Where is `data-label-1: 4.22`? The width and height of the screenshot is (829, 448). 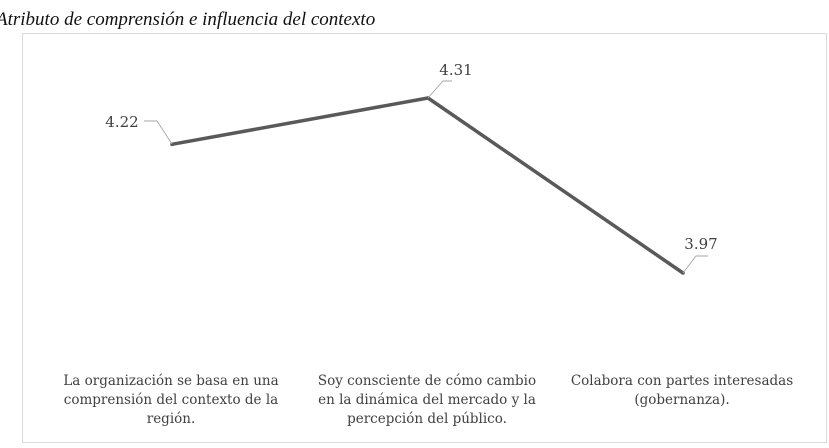
data-label-1: 4.22 is located at coordinates (121, 122).